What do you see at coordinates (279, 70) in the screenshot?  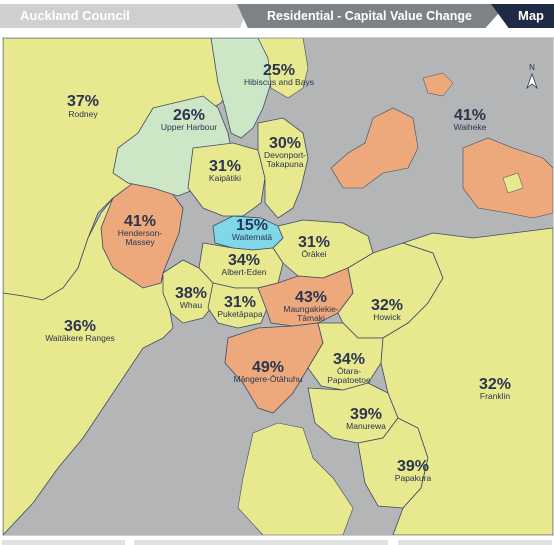 I see `svg-text: 25%` at bounding box center [279, 70].